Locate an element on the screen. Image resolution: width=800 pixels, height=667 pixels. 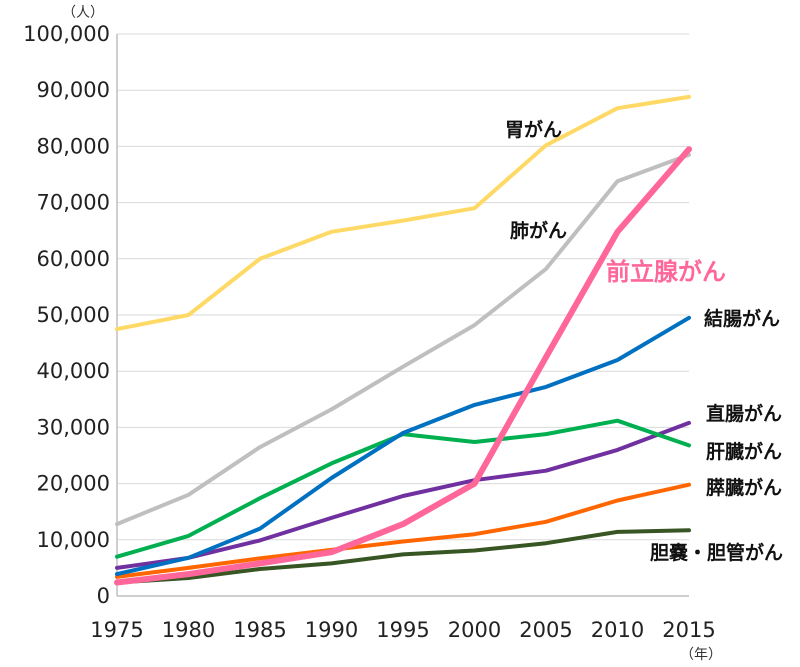
x-tick-label: 2010 is located at coordinates (617, 630).